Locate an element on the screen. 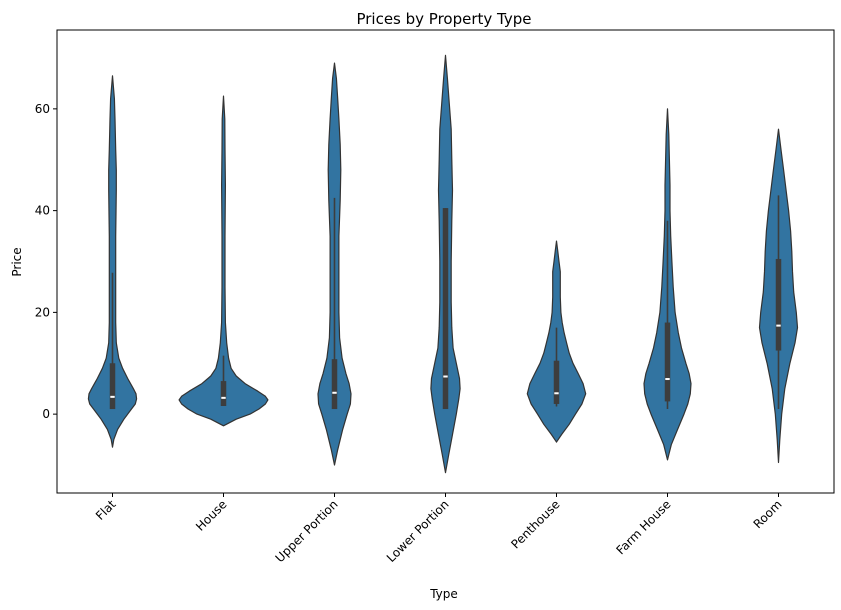 This screenshot has width=841, height=610. iqr-box-flat is located at coordinates (112, 386).